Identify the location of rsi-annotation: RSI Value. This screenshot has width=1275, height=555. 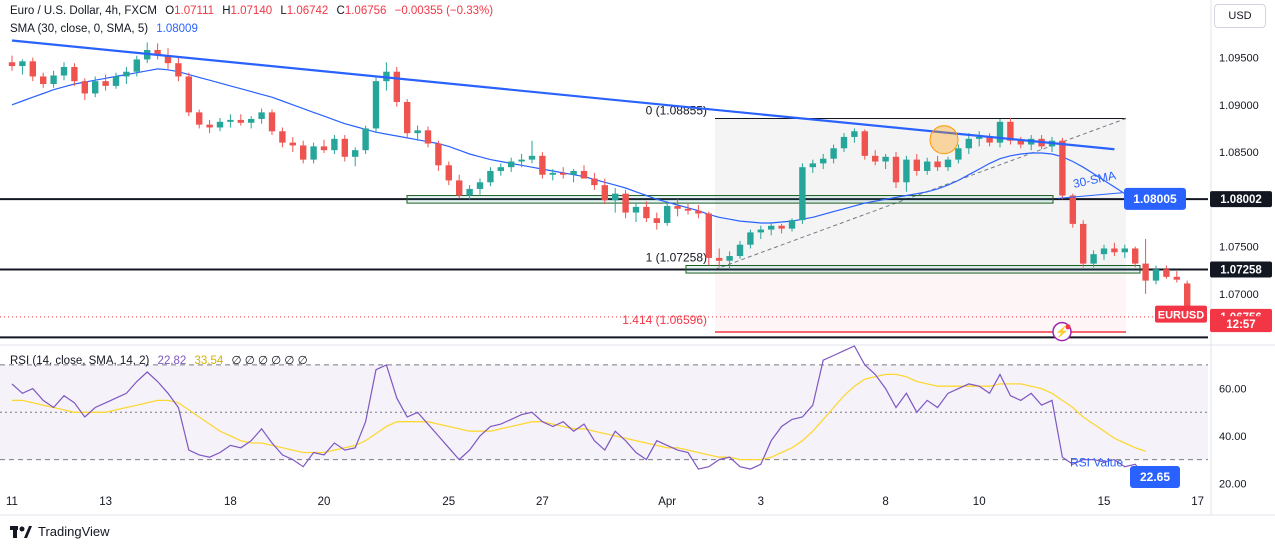
(1096, 463).